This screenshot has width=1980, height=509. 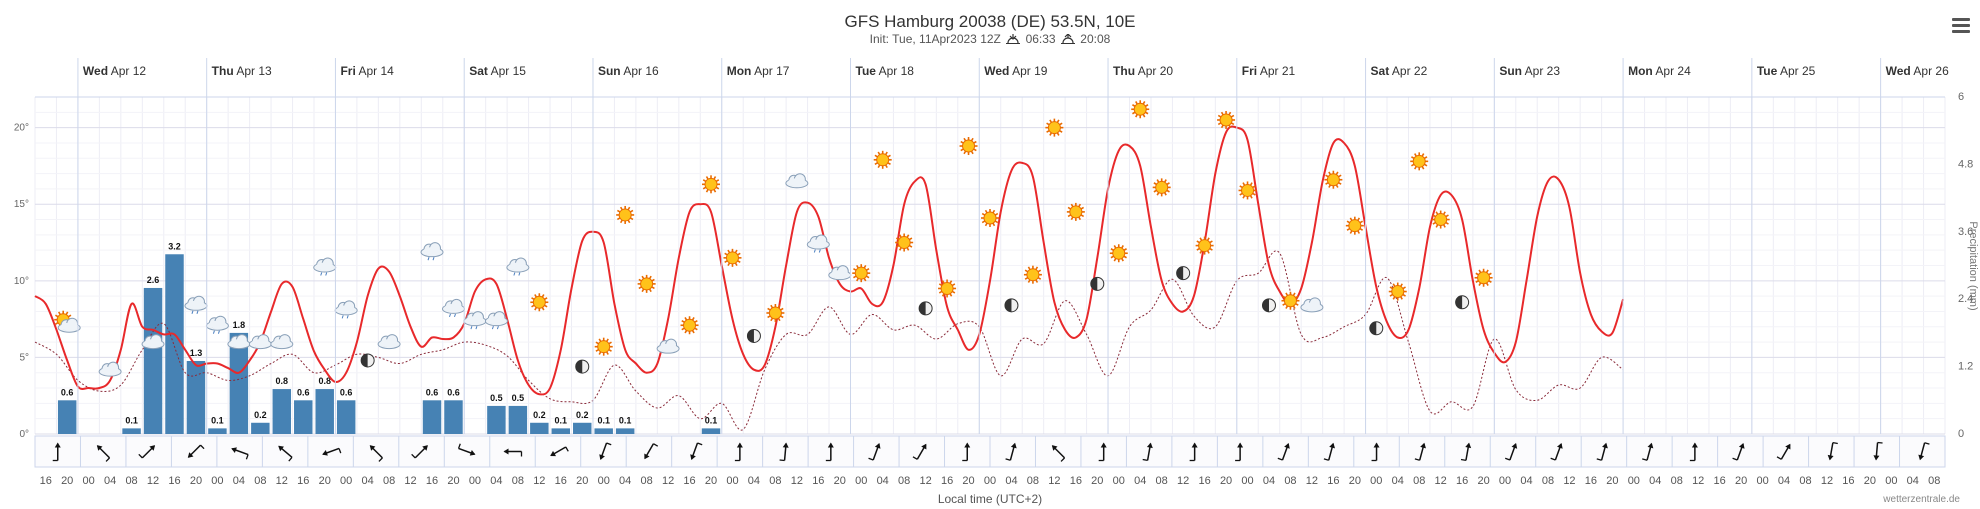 What do you see at coordinates (1040, 39) in the screenshot?
I see `sunrise-time: 06:33` at bounding box center [1040, 39].